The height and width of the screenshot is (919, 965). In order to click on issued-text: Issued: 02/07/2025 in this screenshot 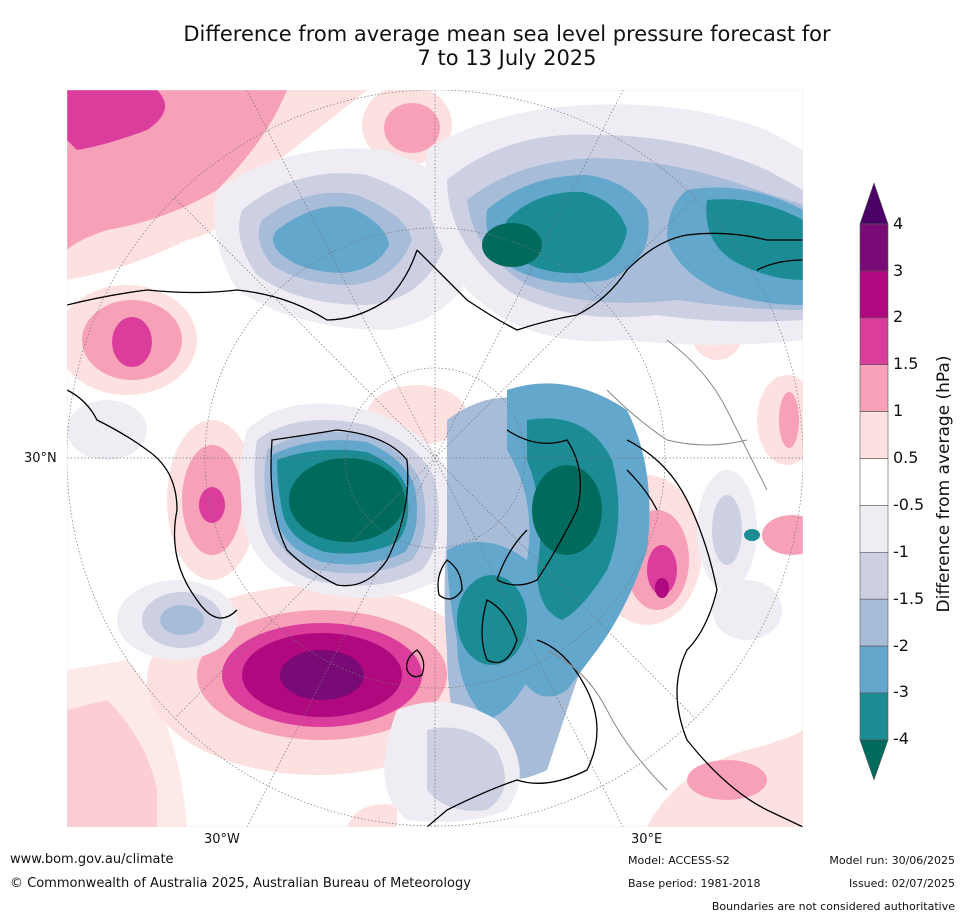, I will do `click(901, 883)`.